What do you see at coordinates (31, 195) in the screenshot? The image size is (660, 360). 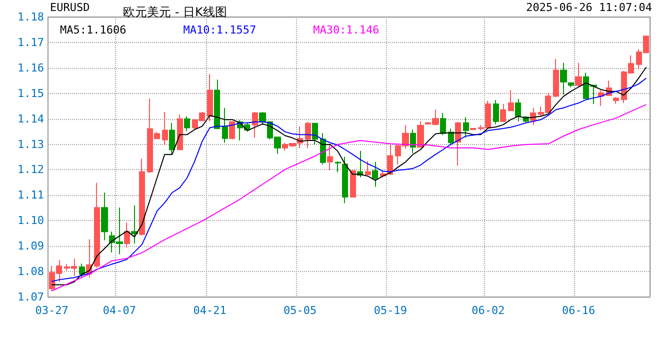 I see `y-tick-label: 1.11` at bounding box center [31, 195].